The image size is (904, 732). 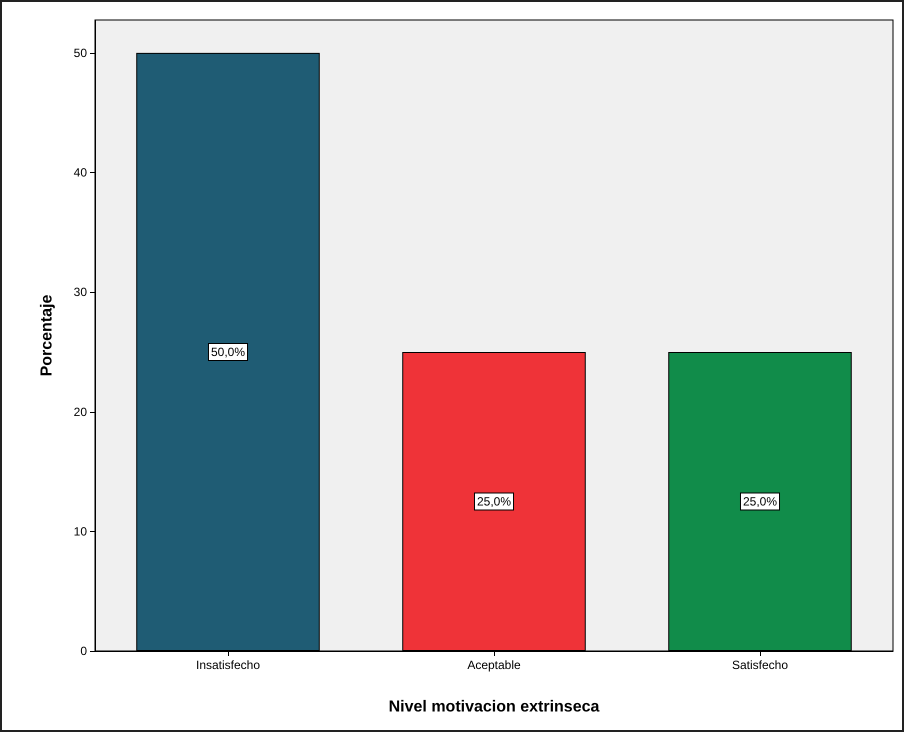 What do you see at coordinates (228, 665) in the screenshot?
I see `x-tick-label: Insatisfecho` at bounding box center [228, 665].